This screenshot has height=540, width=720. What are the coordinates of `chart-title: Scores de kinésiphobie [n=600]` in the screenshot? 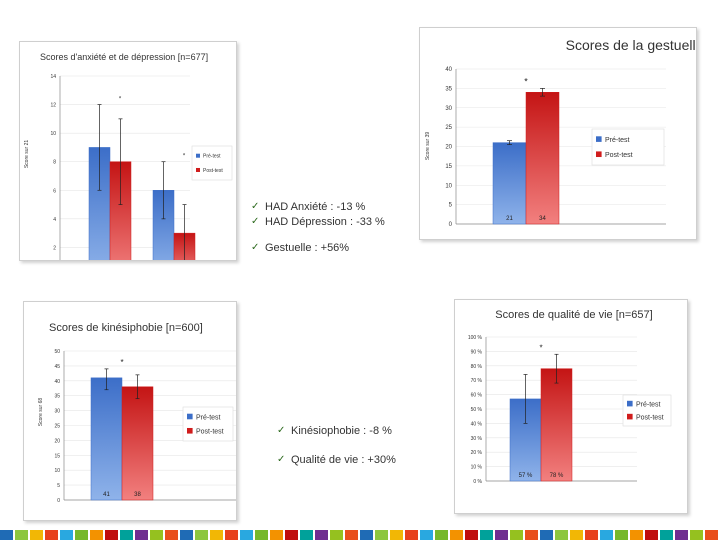 It's located at (126, 328).